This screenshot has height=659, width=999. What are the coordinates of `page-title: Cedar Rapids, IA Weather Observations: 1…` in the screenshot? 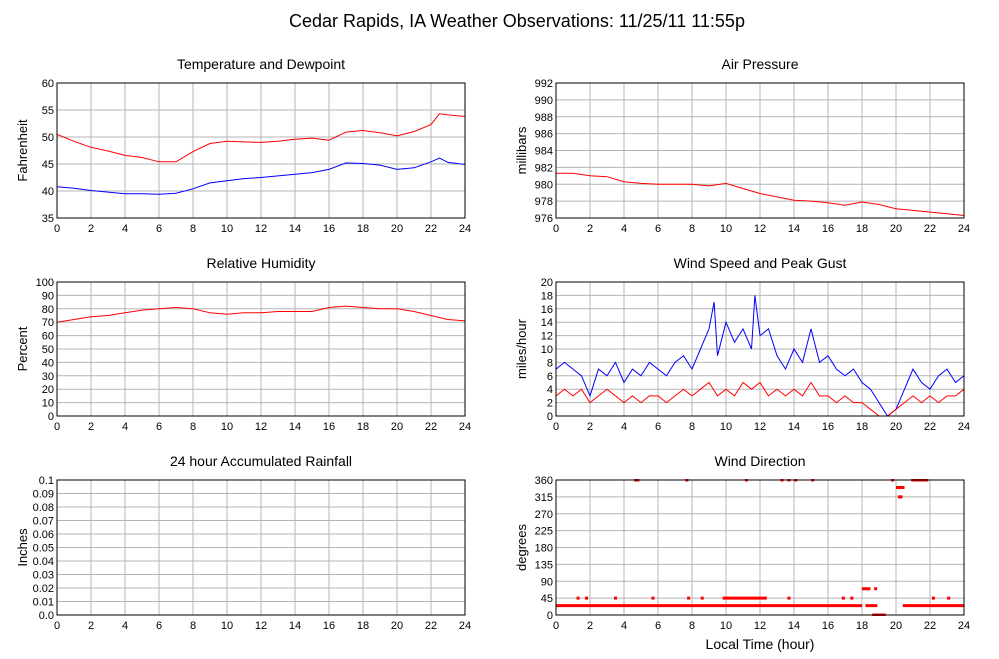 It's located at (517, 21).